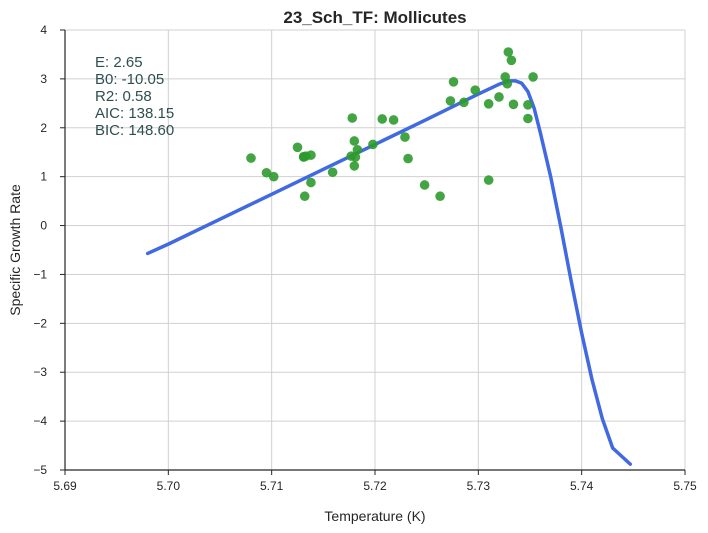 The image size is (708, 533). What do you see at coordinates (43, 226) in the screenshot?
I see `y-tick-label: 0` at bounding box center [43, 226].